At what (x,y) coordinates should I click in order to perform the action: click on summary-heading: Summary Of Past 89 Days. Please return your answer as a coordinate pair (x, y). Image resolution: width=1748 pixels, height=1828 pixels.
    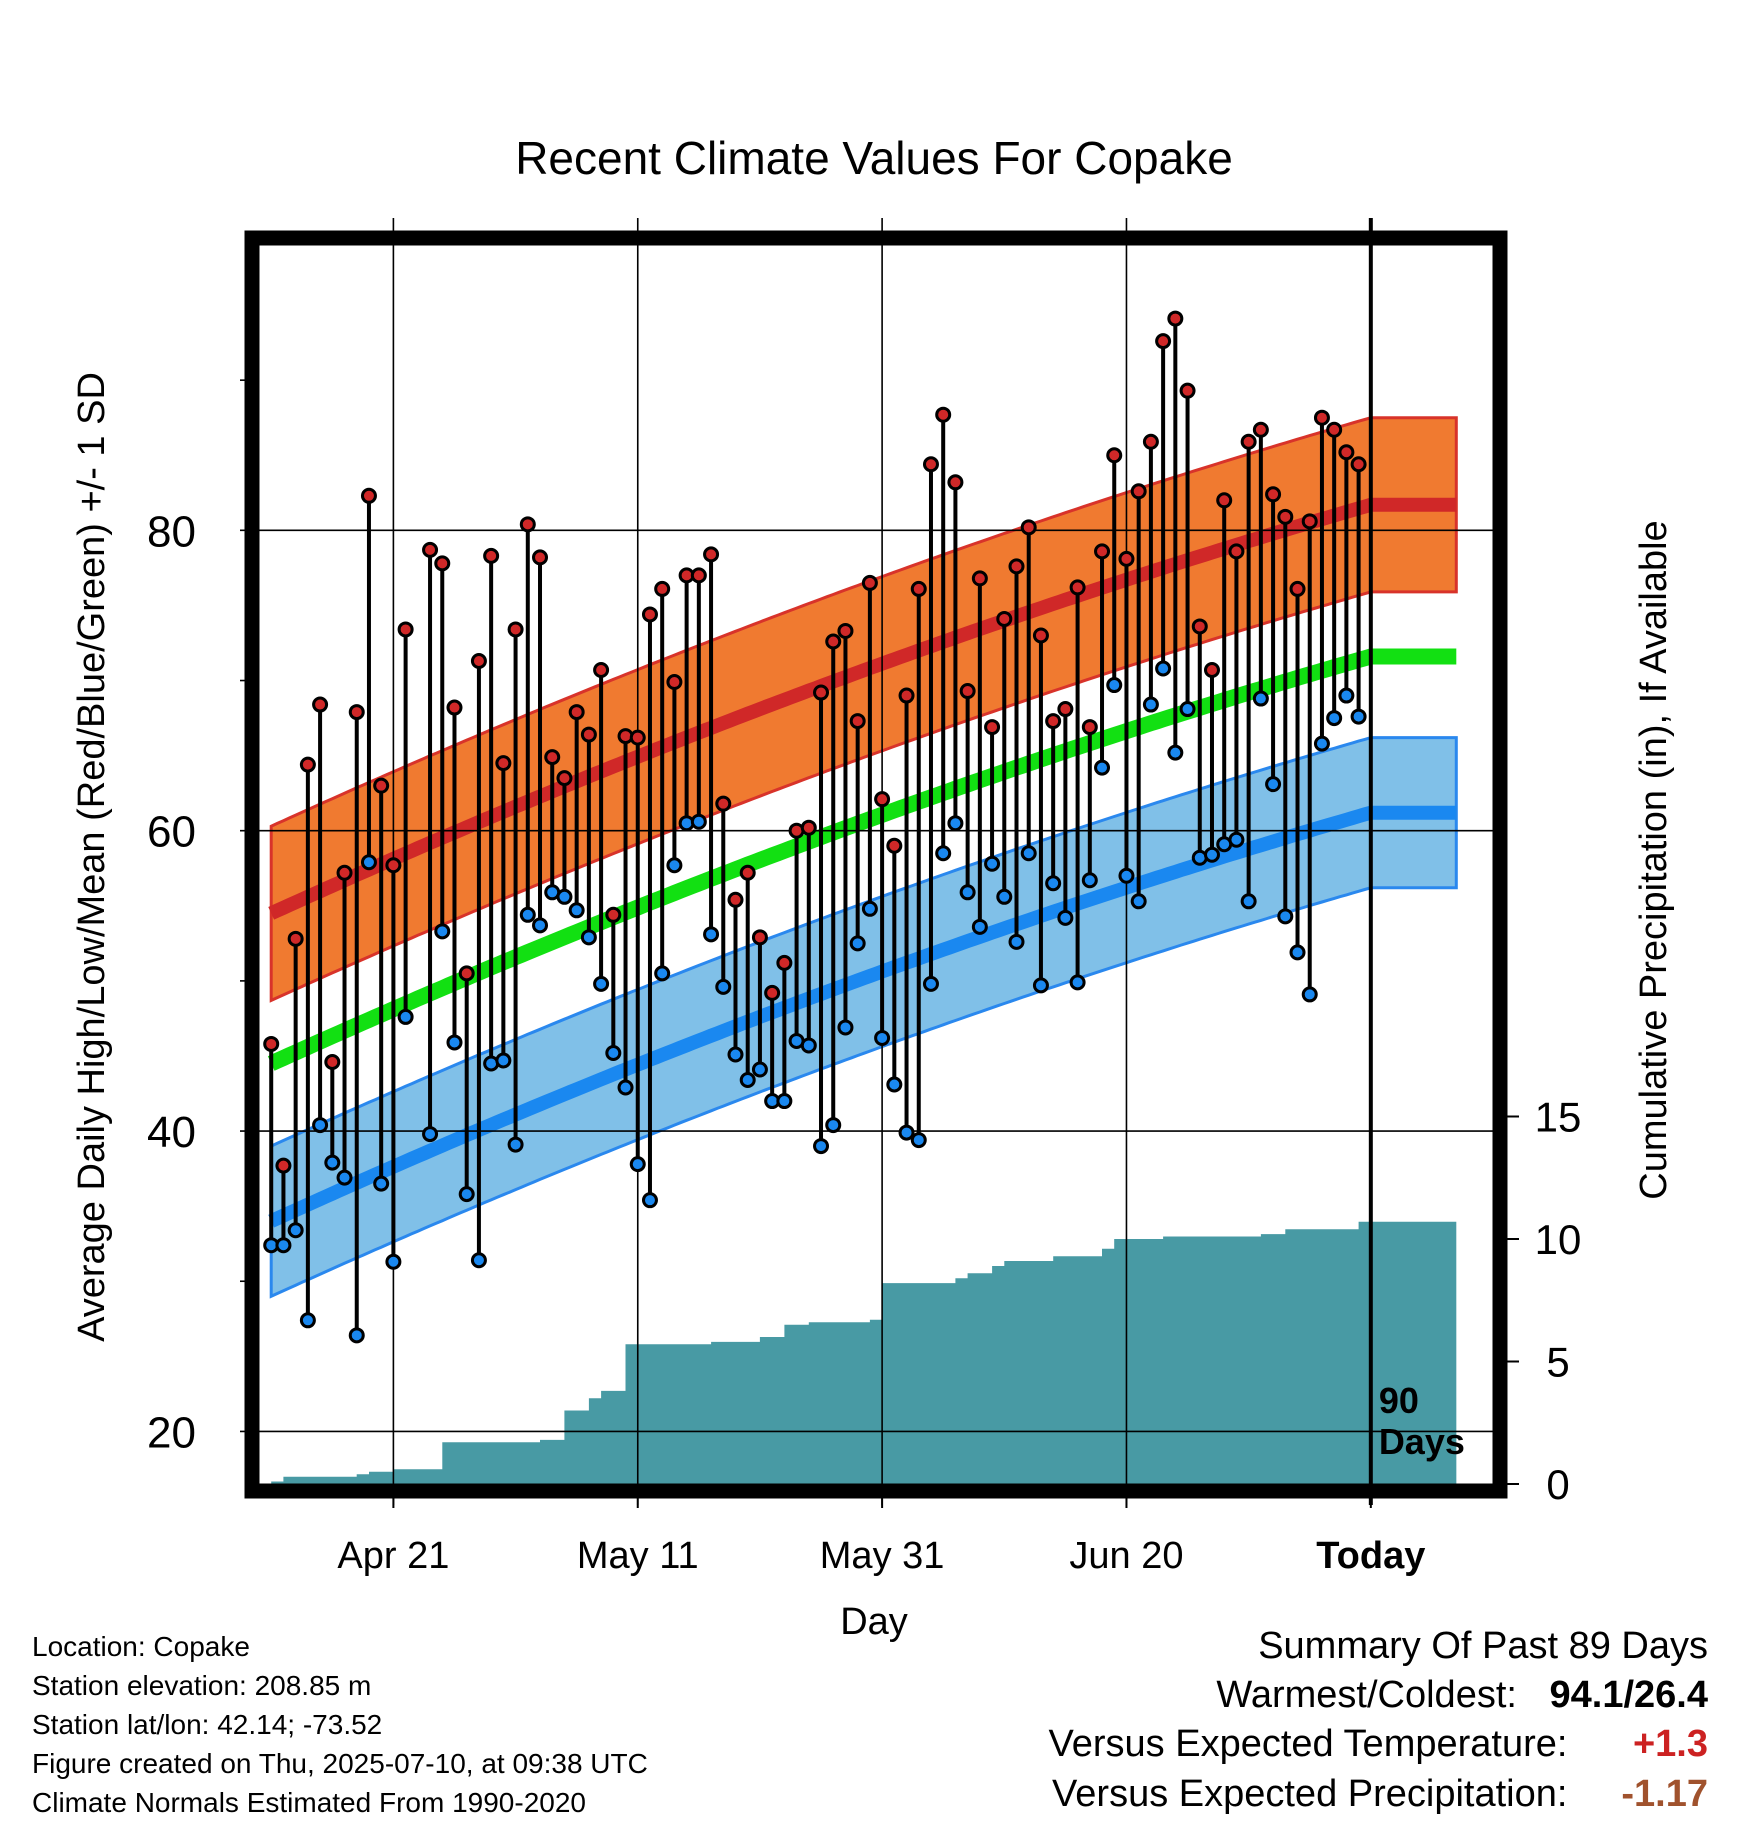
    Looking at the image, I should click on (1483, 1646).